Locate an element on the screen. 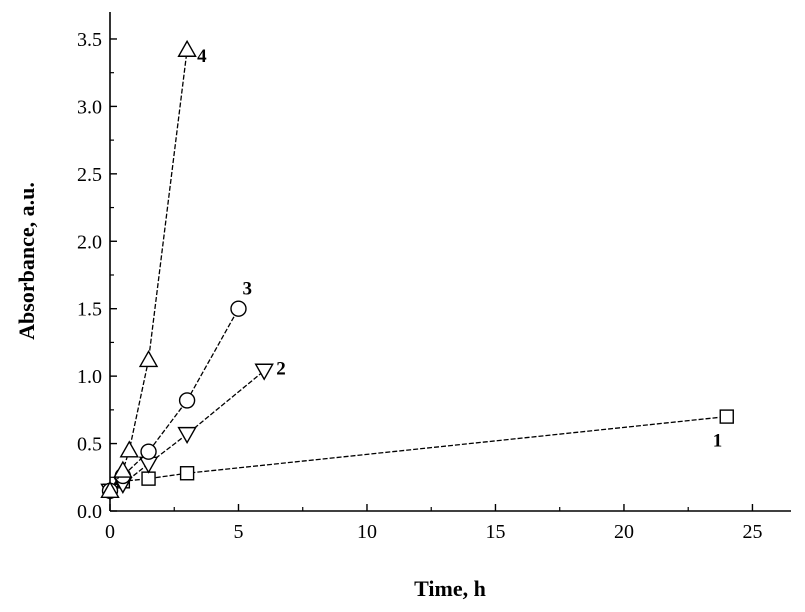  y-tick-label: 3.5 is located at coordinates (89, 40).